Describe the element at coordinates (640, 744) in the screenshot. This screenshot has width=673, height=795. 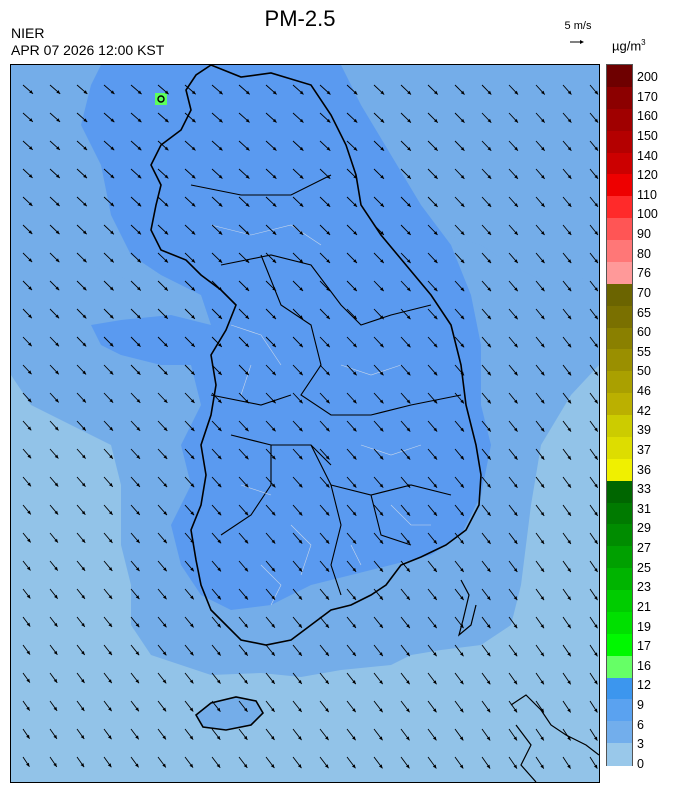
I see `colorbar-tick-label: 3` at that location.